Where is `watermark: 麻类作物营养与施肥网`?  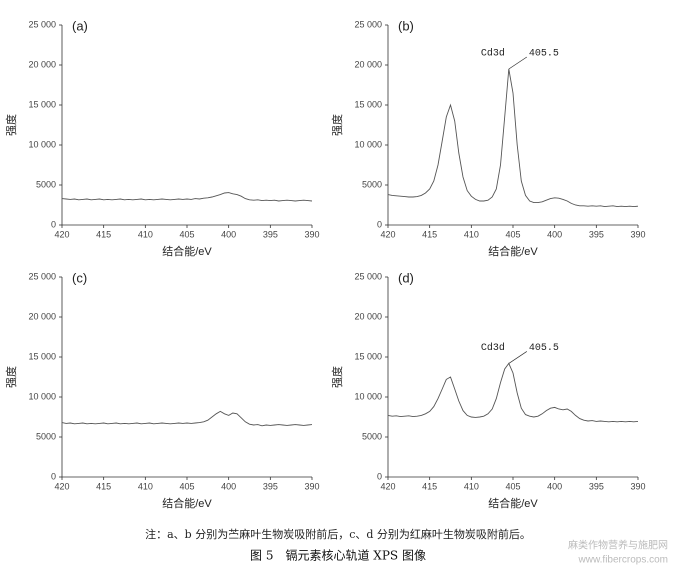 watermark: 麻类作物营养与施肥网 is located at coordinates (618, 545).